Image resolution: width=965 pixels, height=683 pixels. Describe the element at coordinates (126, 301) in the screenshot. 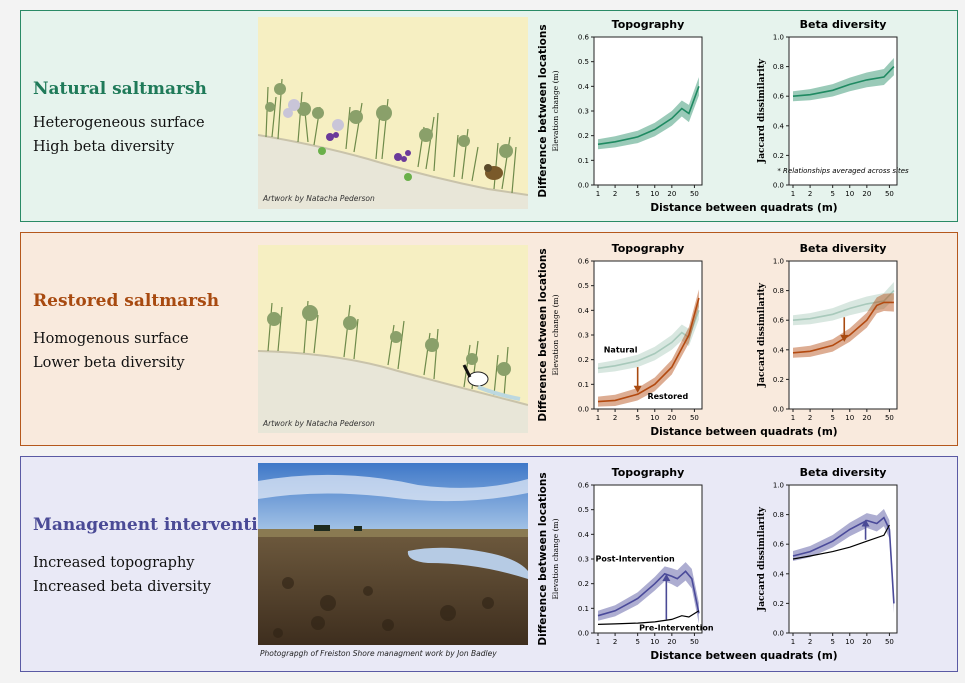

I see `panel-title: Restored saltmarsh` at that location.